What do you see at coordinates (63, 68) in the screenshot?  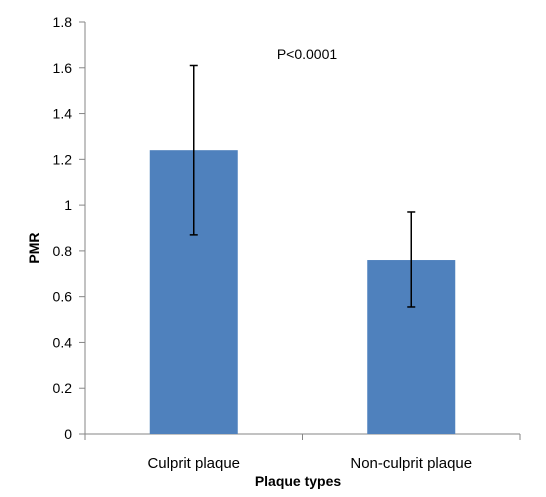 I see `y-tick-label: 1.6` at bounding box center [63, 68].